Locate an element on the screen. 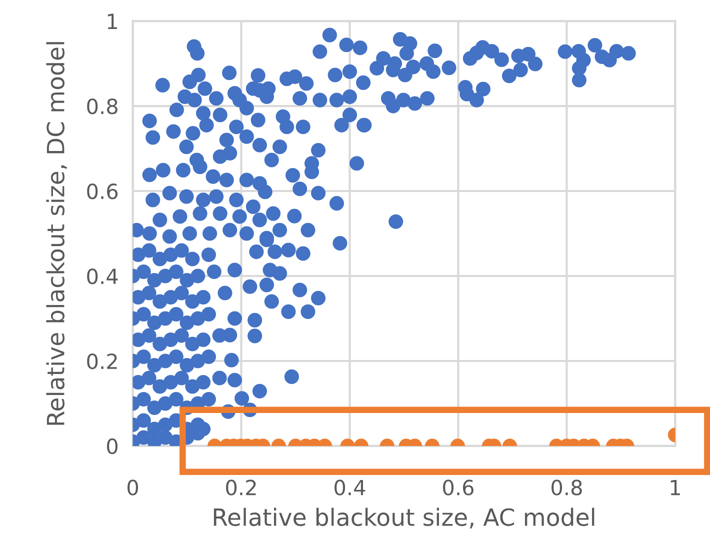 The image size is (710, 554). y-tick-label: 0.6 is located at coordinates (102, 191).